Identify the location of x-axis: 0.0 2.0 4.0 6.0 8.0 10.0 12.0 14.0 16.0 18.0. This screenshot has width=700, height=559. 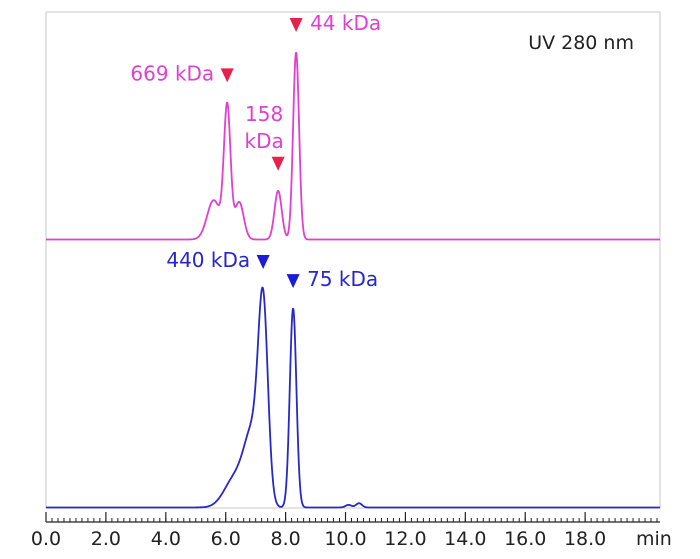
(345, 531).